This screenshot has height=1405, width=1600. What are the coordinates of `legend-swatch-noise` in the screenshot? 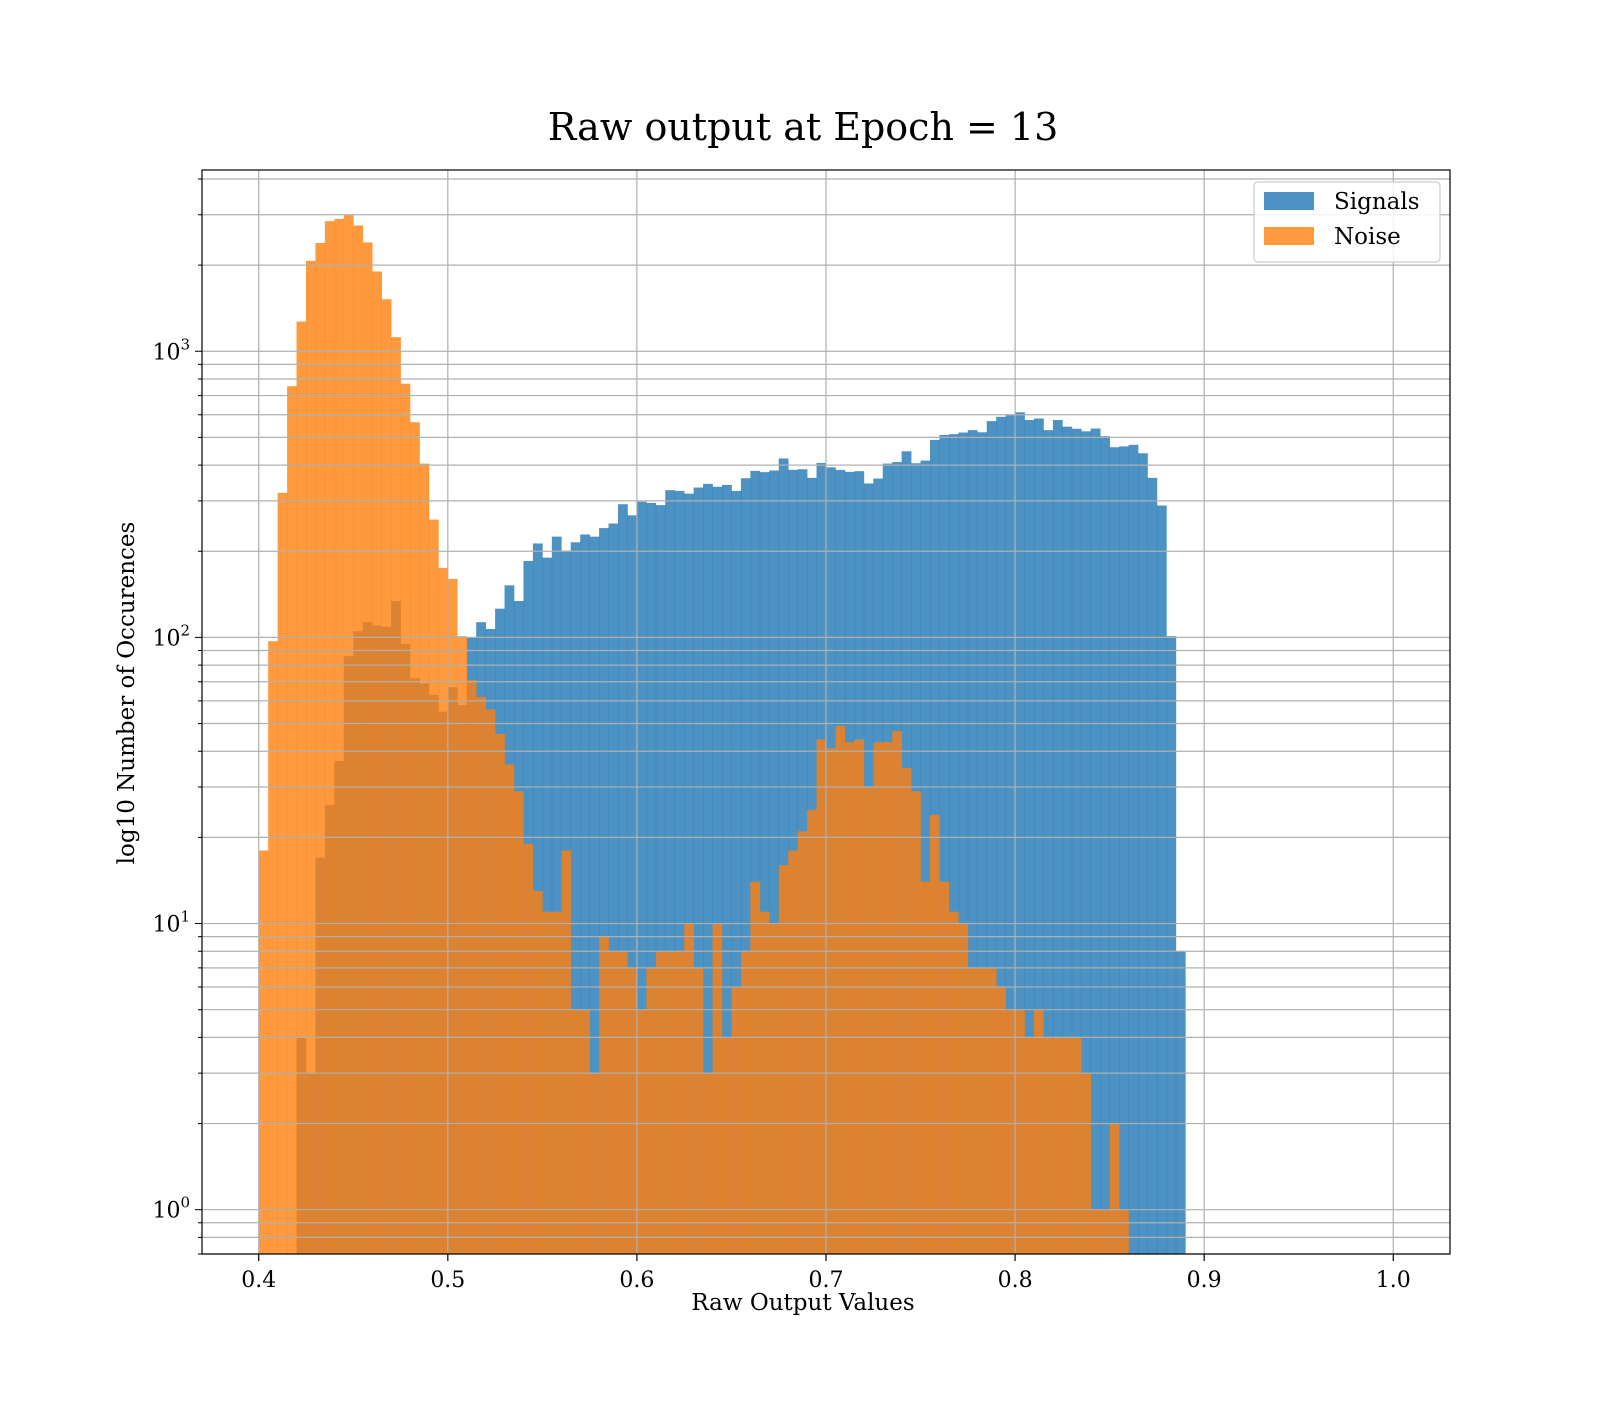 It's located at (1289, 236).